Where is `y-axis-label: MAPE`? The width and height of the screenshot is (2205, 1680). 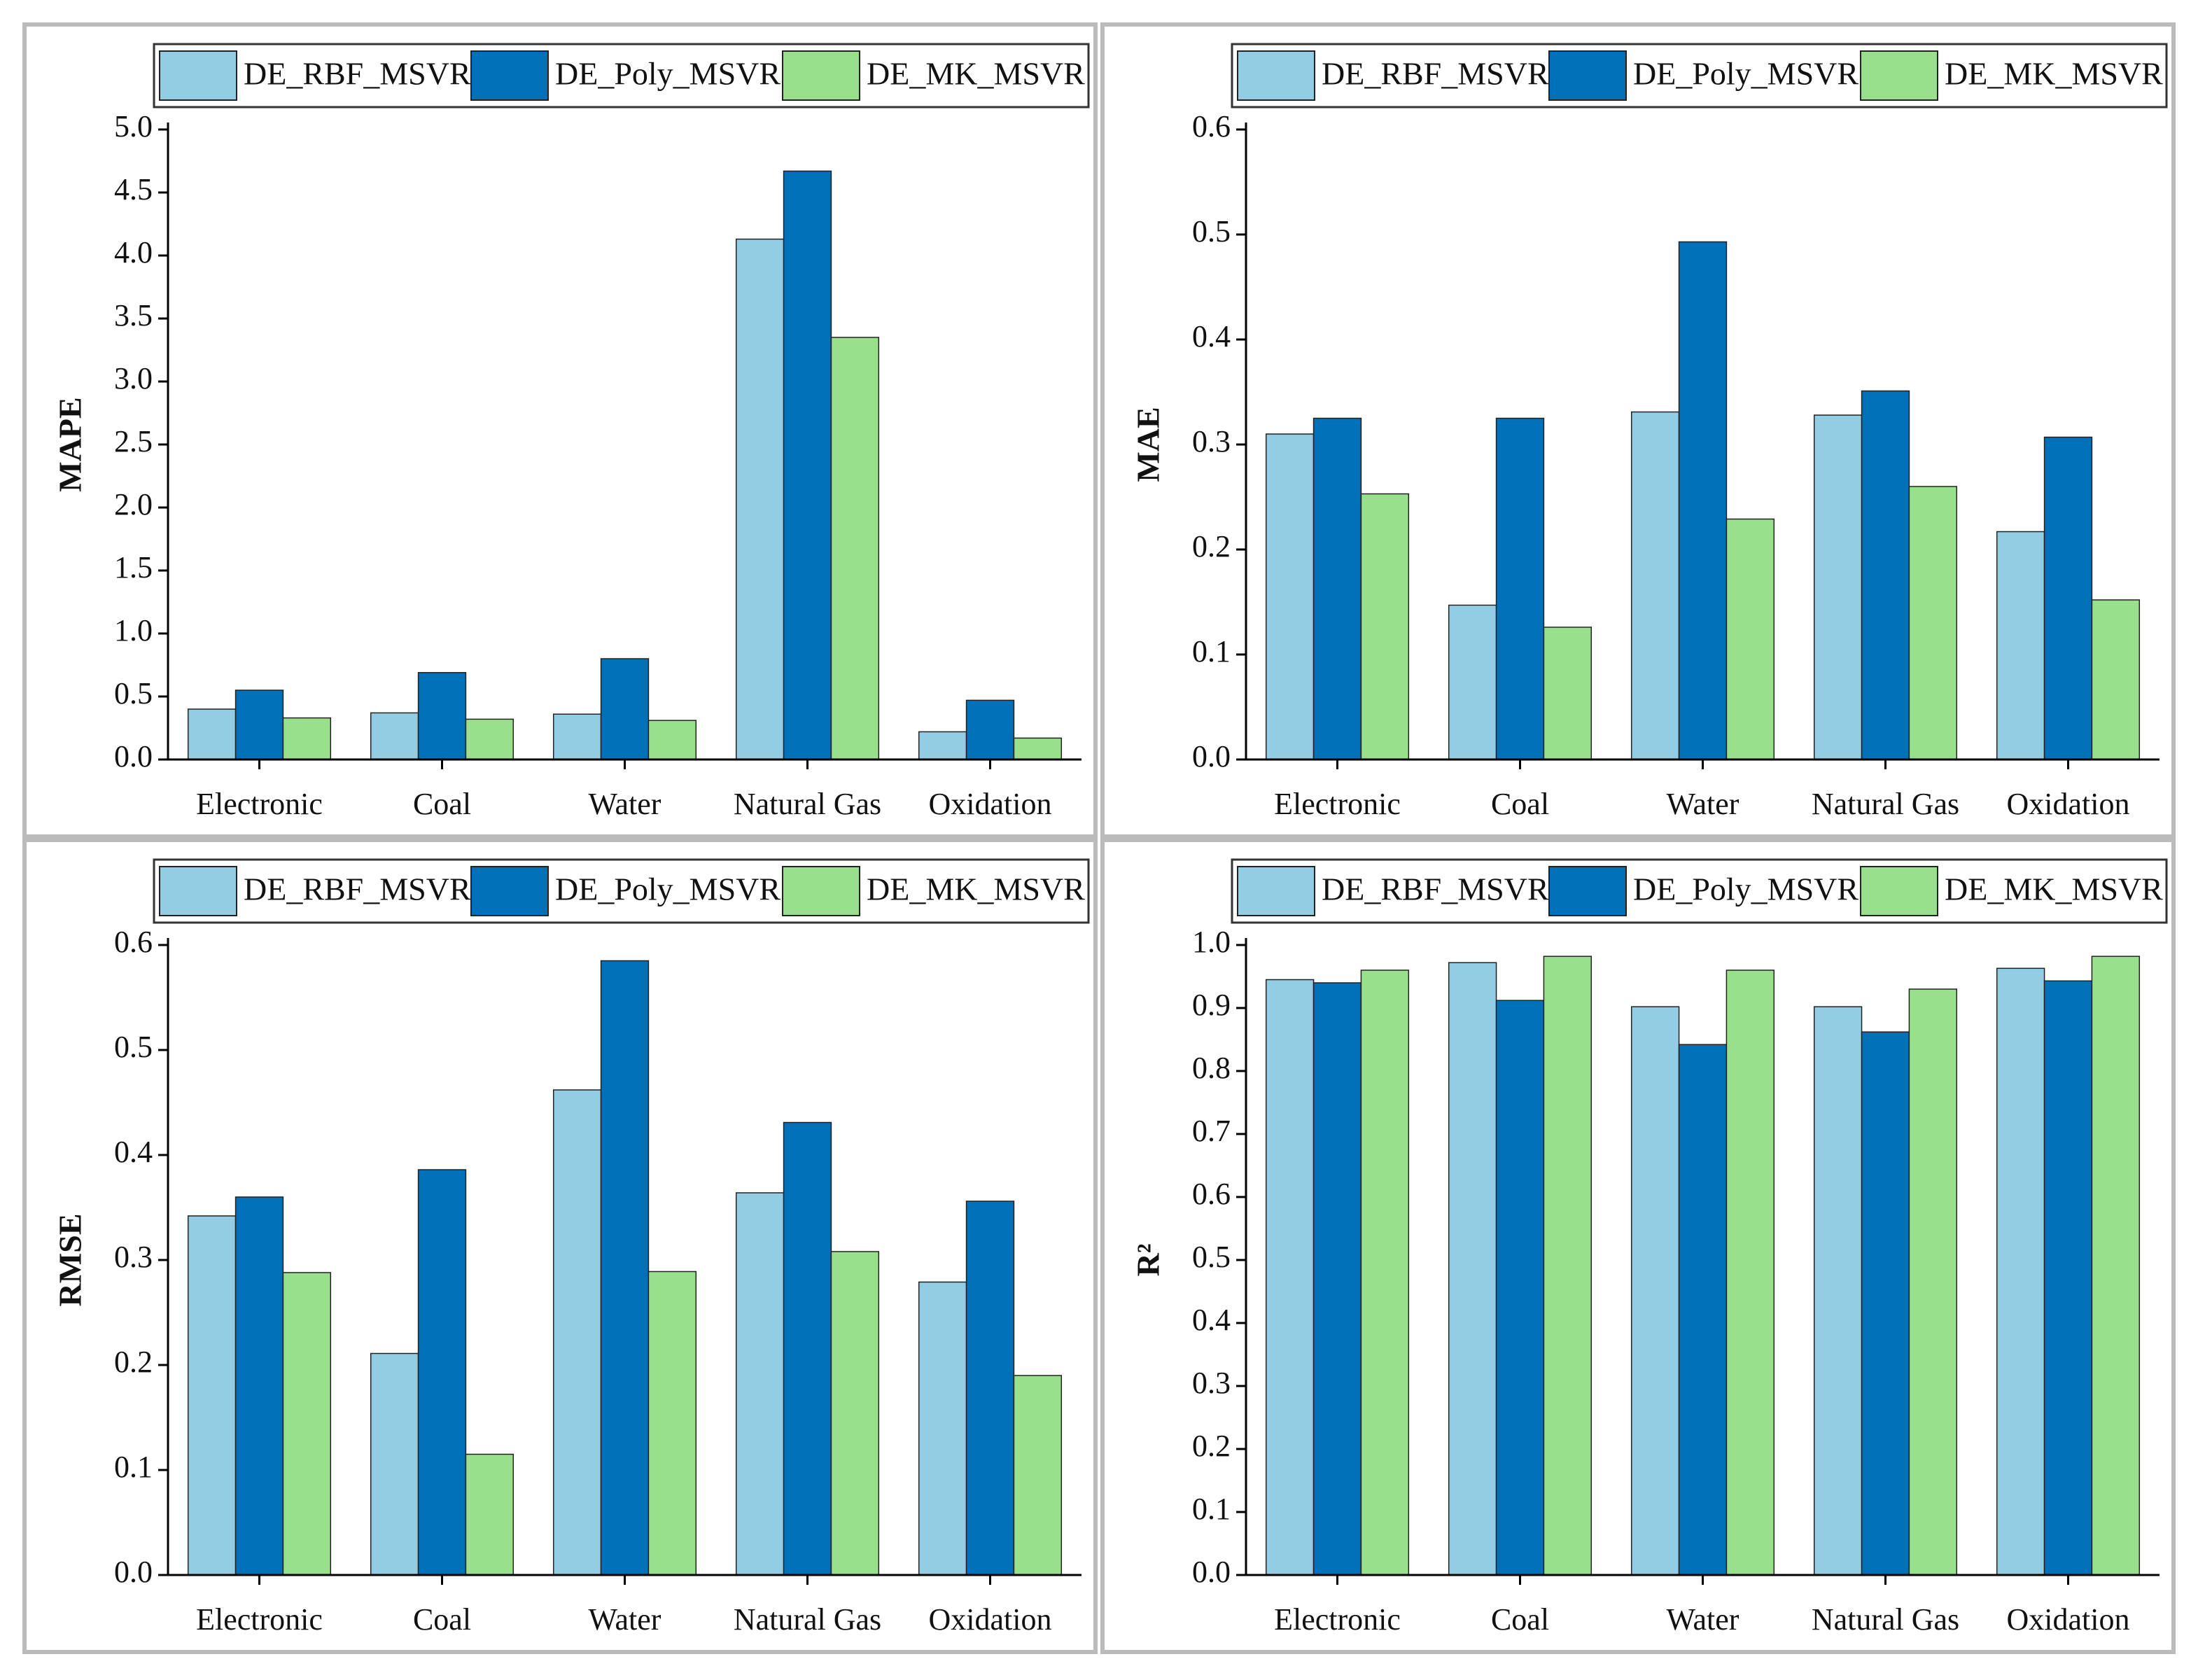
y-axis-label: MAPE is located at coordinates (70, 444).